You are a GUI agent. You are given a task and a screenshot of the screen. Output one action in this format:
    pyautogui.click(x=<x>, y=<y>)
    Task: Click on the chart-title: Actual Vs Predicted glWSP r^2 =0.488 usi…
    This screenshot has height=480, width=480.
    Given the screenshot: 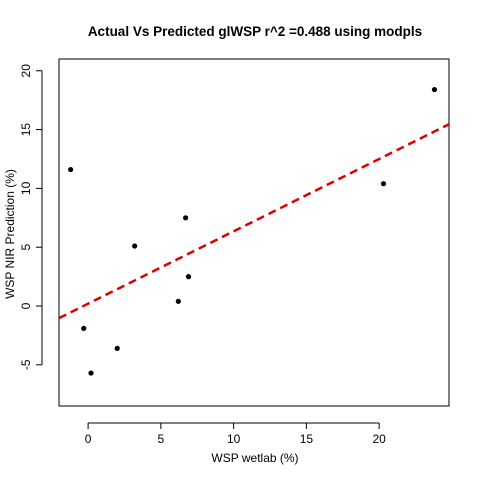 What is the action you would take?
    pyautogui.click(x=255, y=31)
    